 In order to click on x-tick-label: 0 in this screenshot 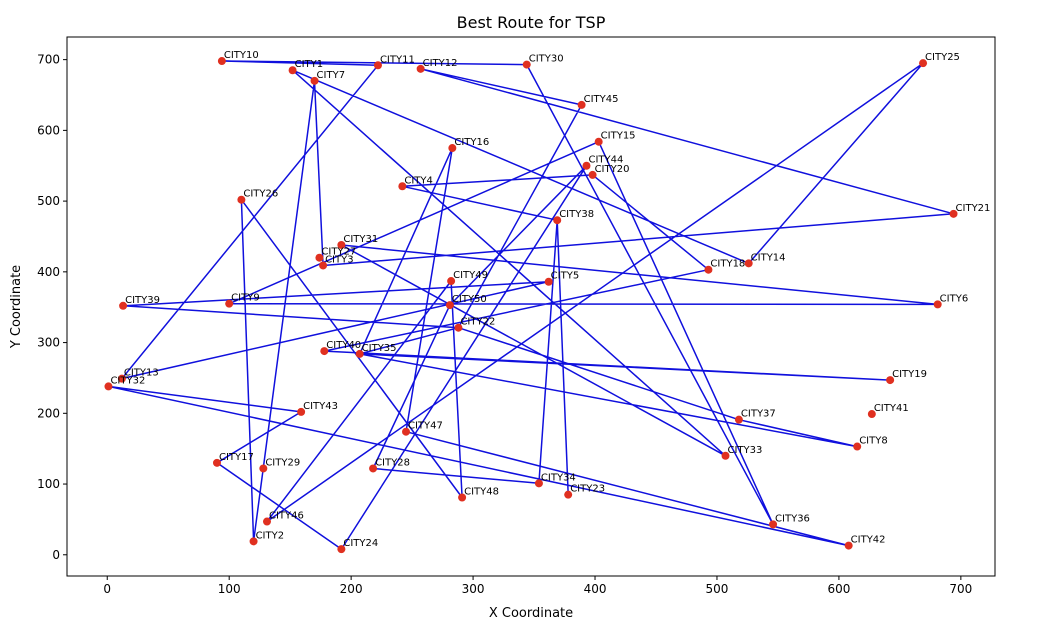, I will do `click(107, 589)`.